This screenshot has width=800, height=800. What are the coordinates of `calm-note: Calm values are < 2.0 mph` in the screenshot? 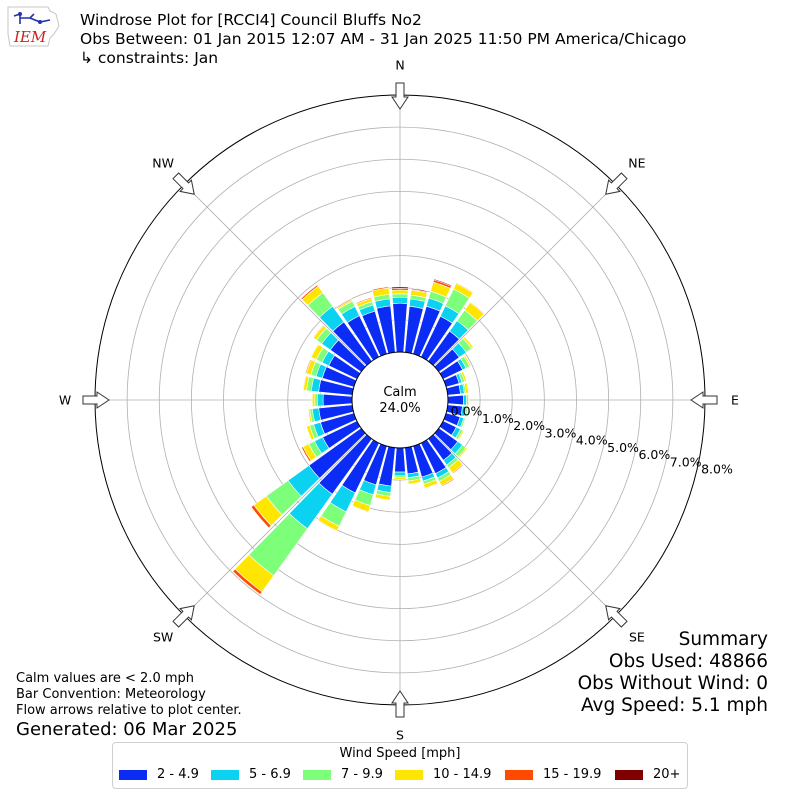 It's located at (105, 678).